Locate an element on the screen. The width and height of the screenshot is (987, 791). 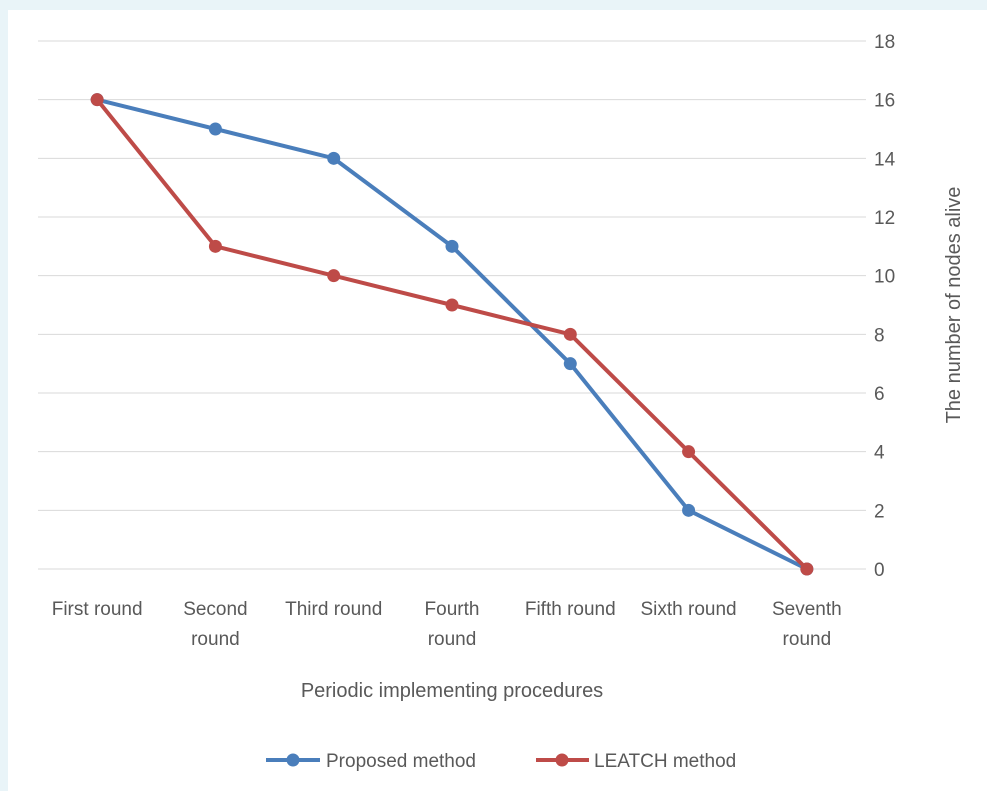
x-tick-label: Third round is located at coordinates (333, 609).